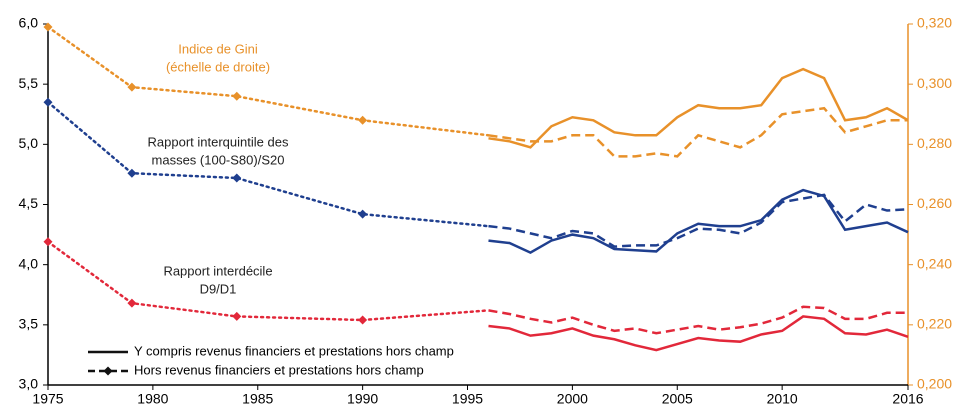  What do you see at coordinates (108, 371) in the screenshot?
I see `legend-diamond` at bounding box center [108, 371].